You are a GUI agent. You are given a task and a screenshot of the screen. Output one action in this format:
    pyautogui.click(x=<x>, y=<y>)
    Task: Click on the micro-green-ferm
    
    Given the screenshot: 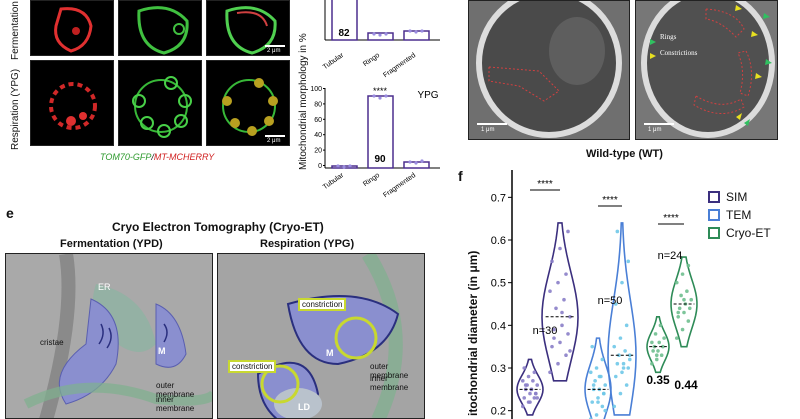 What is the action you would take?
    pyautogui.click(x=160, y=28)
    